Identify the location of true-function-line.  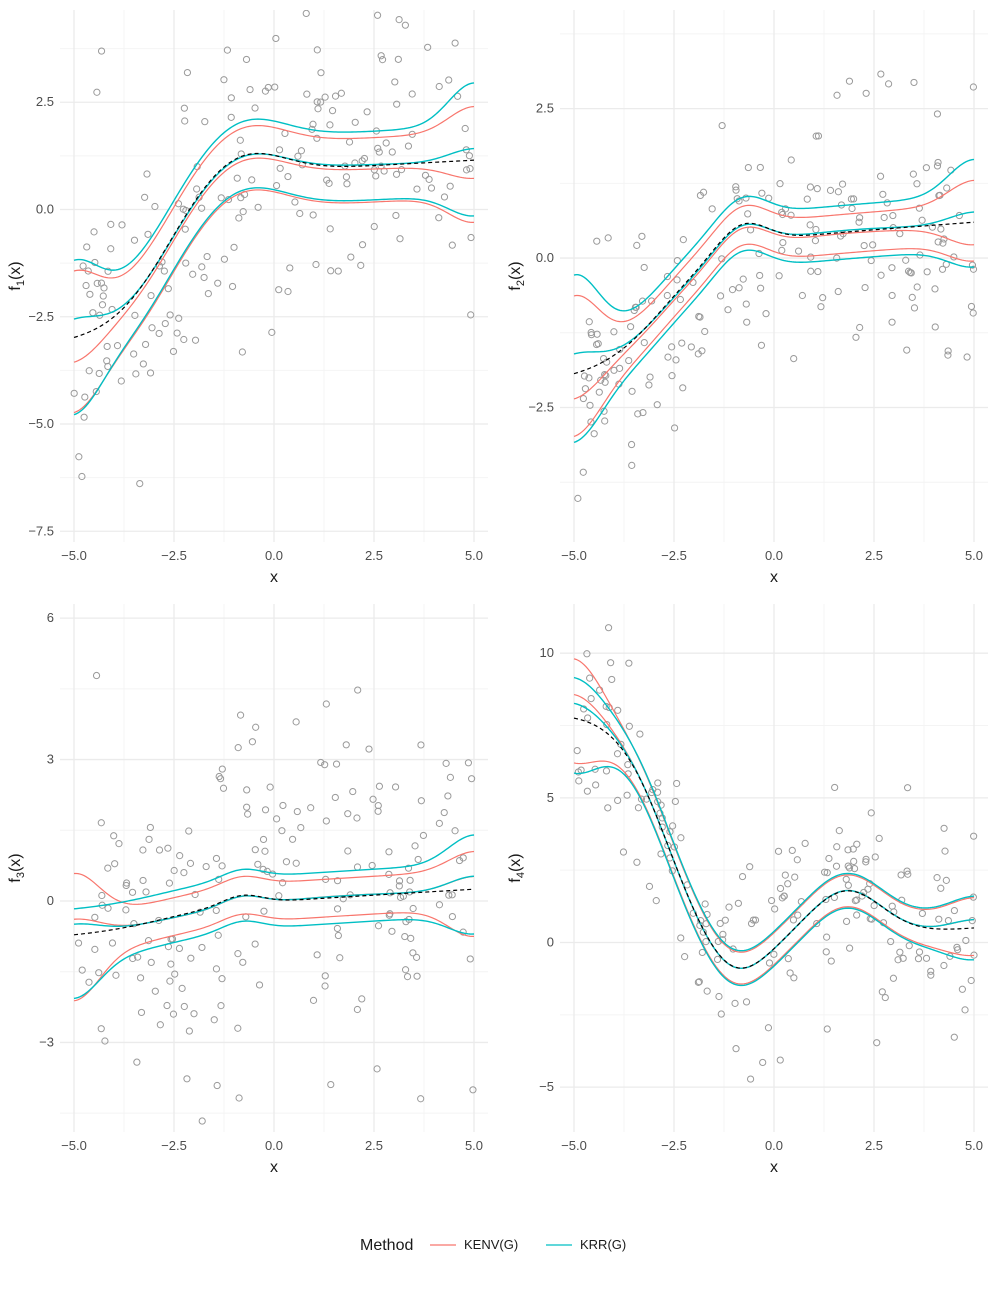
(274, 912).